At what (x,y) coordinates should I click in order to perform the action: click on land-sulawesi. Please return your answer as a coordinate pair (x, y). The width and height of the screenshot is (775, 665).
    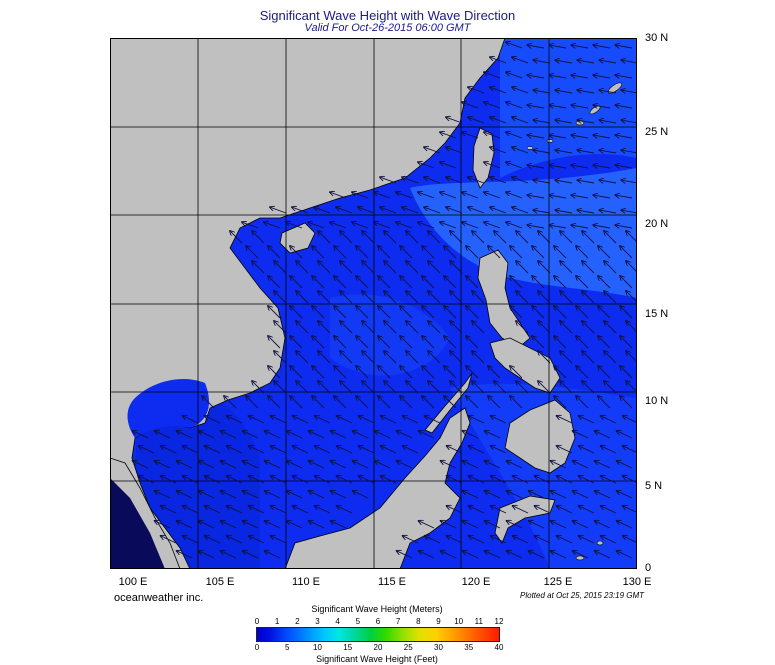
    Looking at the image, I should click on (525, 519).